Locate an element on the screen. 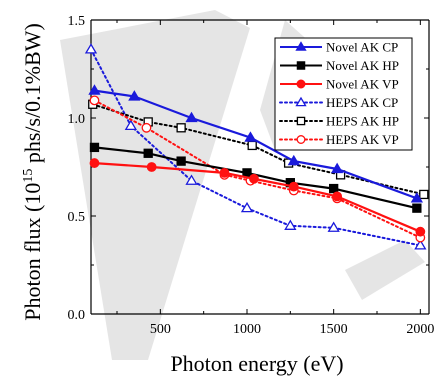 This screenshot has height=379, width=435. x-tick-label: 1500 is located at coordinates (334, 329).